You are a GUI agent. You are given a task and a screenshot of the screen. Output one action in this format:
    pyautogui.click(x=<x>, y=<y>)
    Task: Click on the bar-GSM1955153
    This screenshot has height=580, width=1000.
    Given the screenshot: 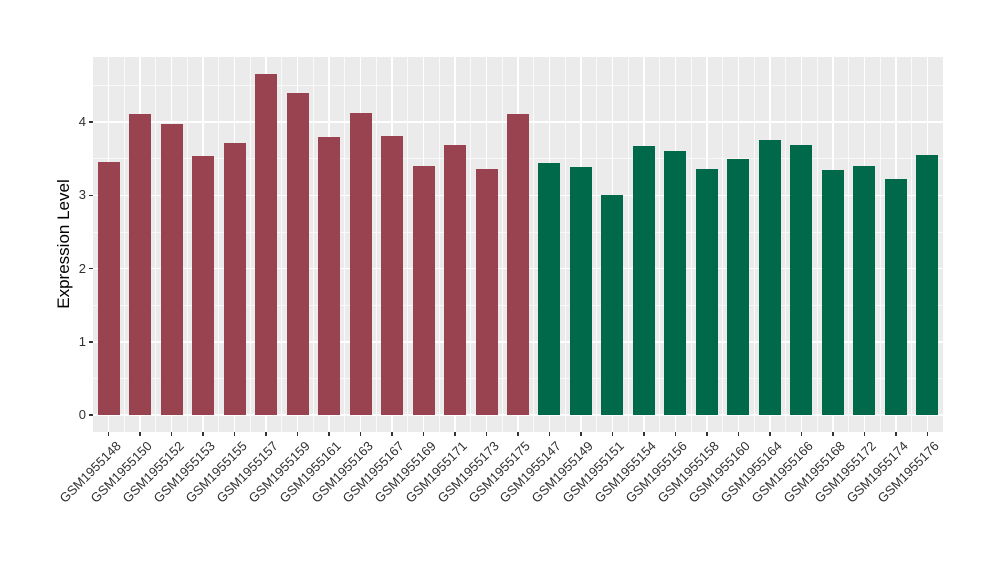 What is the action you would take?
    pyautogui.click(x=203, y=285)
    